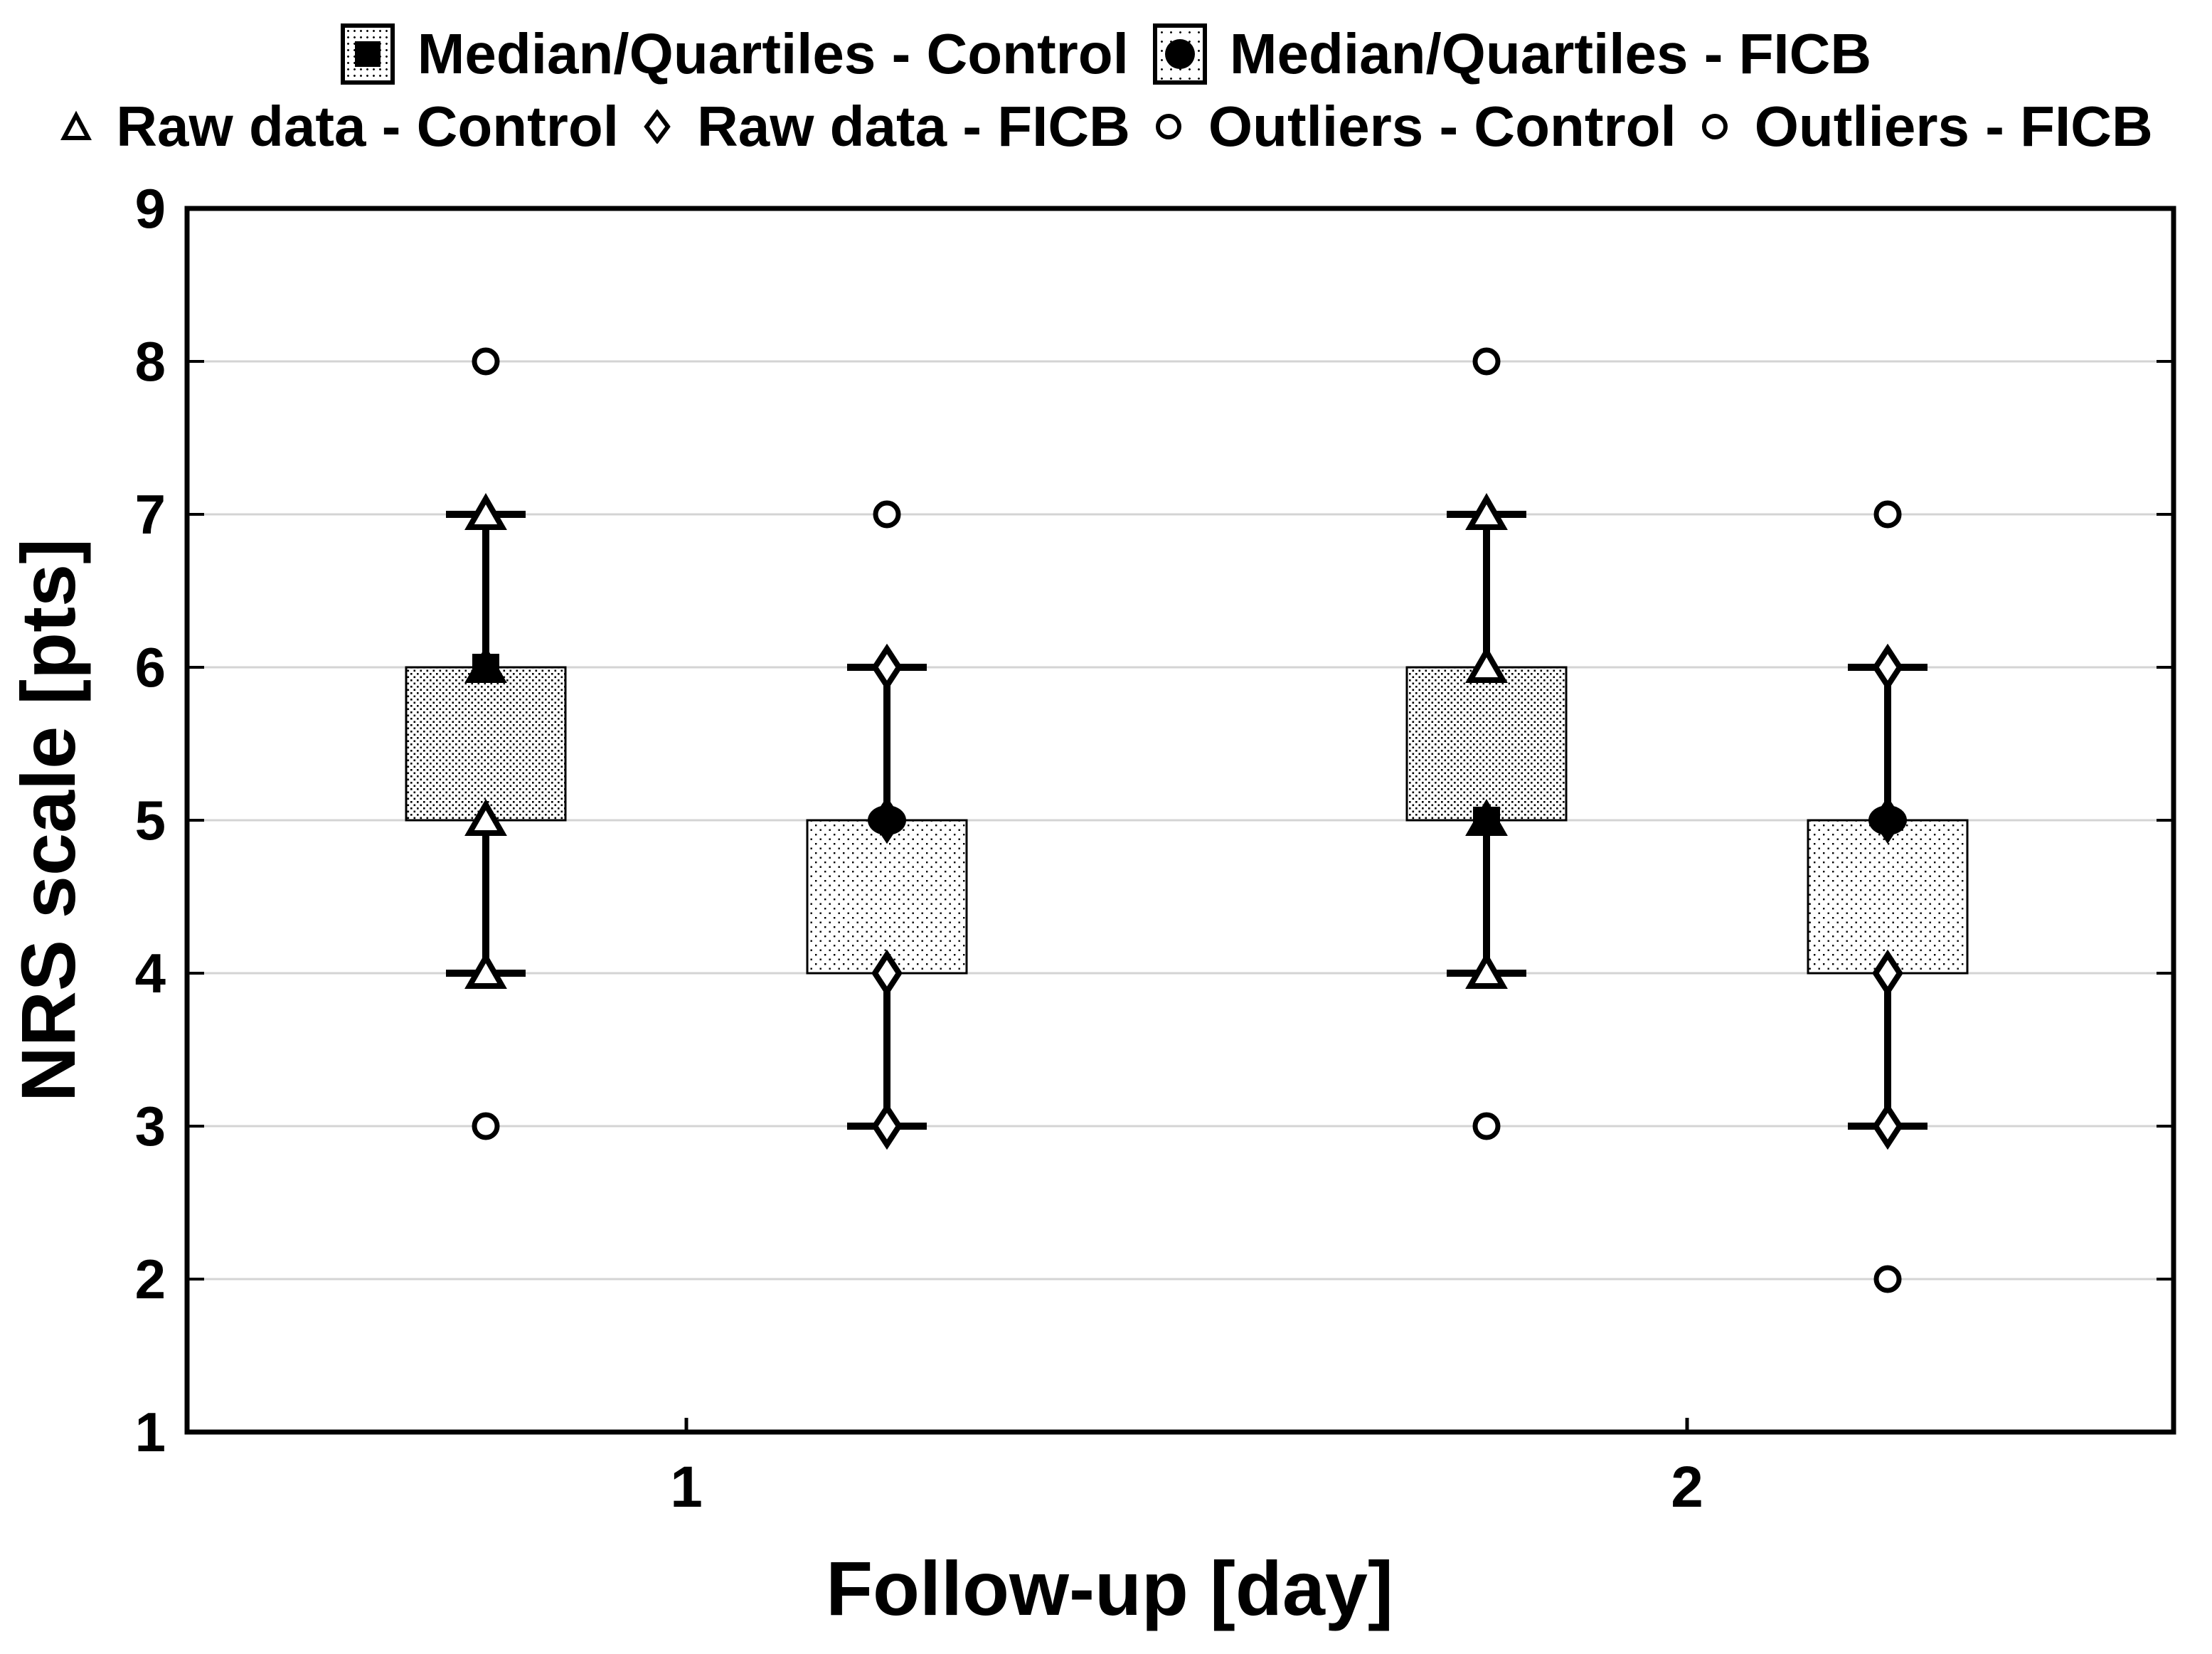 The image size is (2212, 1654). I want to click on boxplot-control-day2, so click(1486, 743).